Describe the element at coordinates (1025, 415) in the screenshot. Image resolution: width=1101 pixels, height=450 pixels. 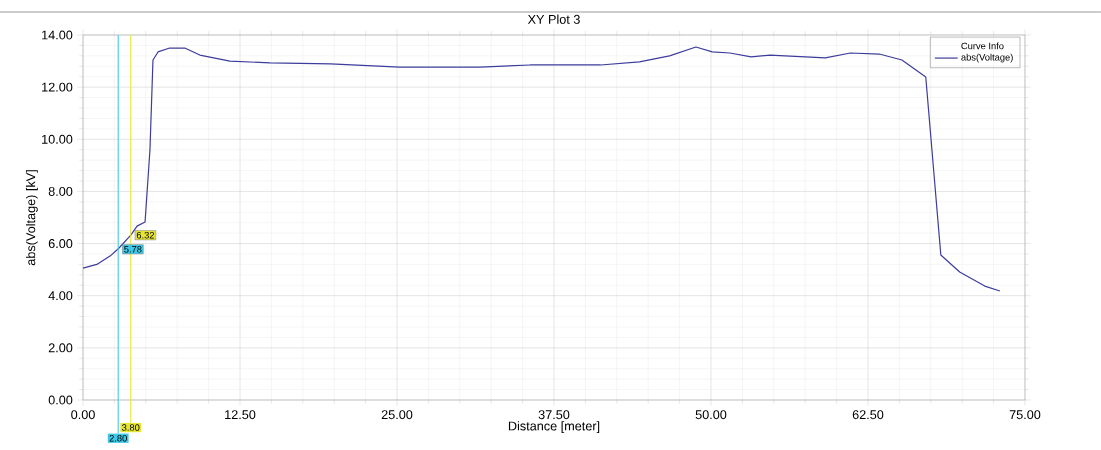
I see `x-tick-label: 75.00` at that location.